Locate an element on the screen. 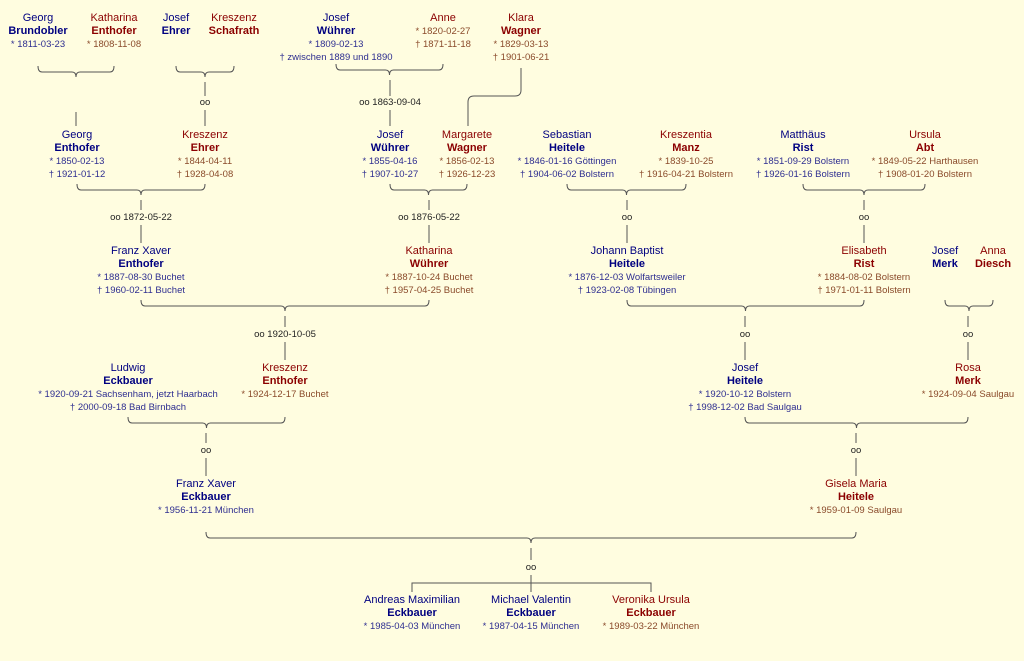 Image resolution: width=1024 pixels, height=661 pixels. marriage-eckbauer-enthofer: oo is located at coordinates (206, 450).